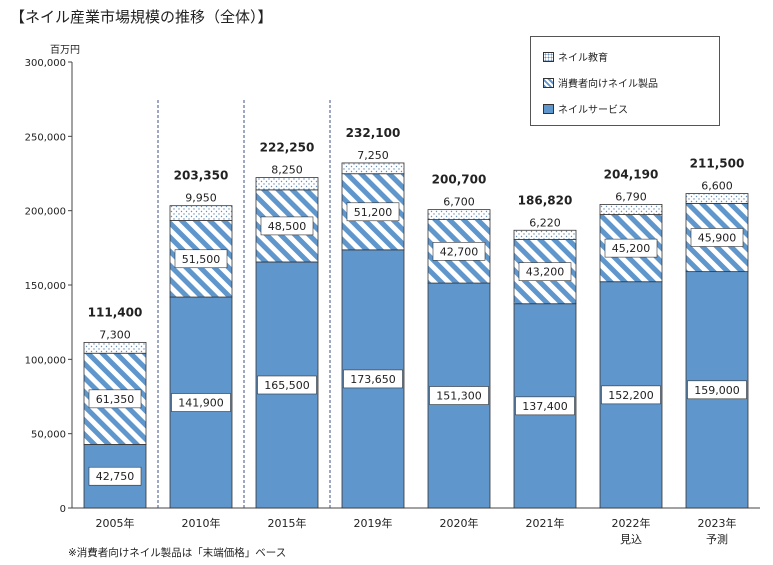 This screenshot has width=773, height=565. Describe the element at coordinates (608, 84) in the screenshot. I see `legend-label: 消費者向けネイル製品` at that location.